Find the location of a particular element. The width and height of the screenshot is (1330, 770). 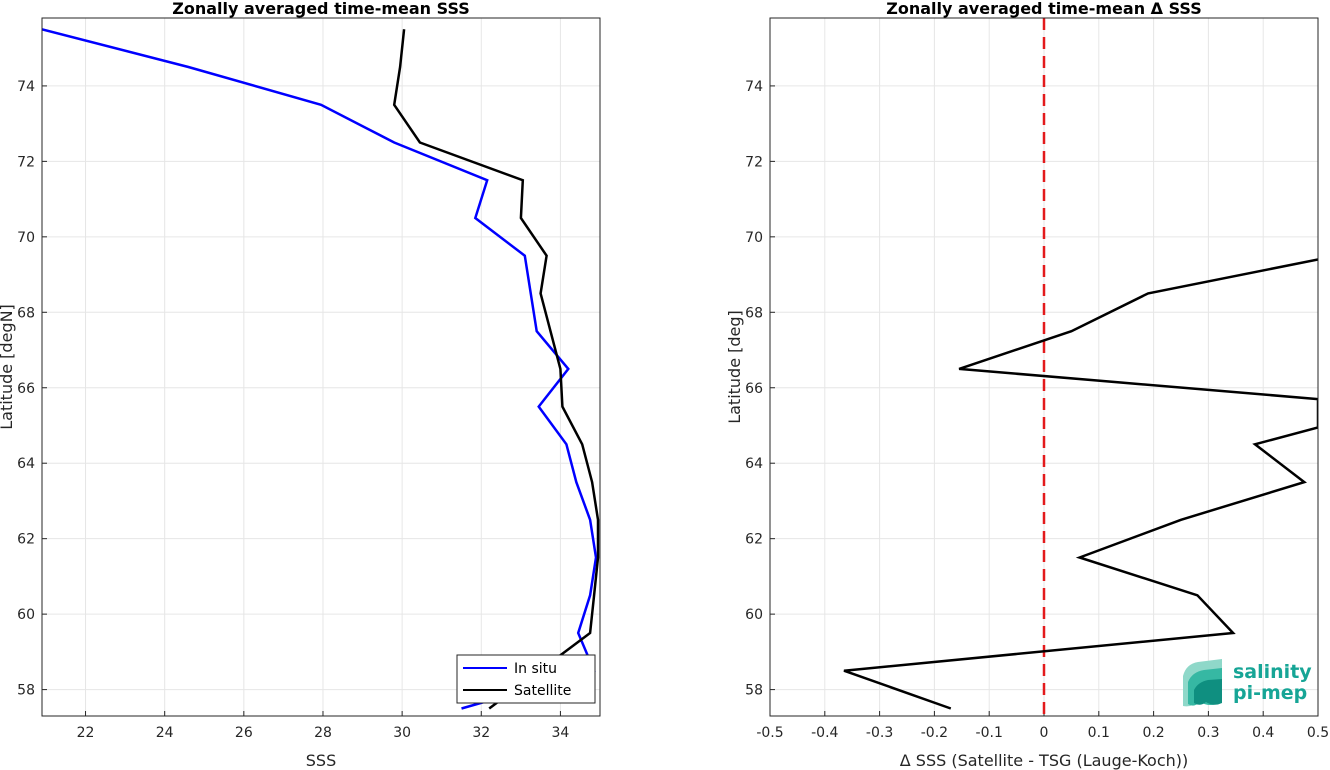

right-panel-x-axis-label: Δ SSS (Satellite - TSG (Lauge-Koch)) is located at coordinates (1044, 760).